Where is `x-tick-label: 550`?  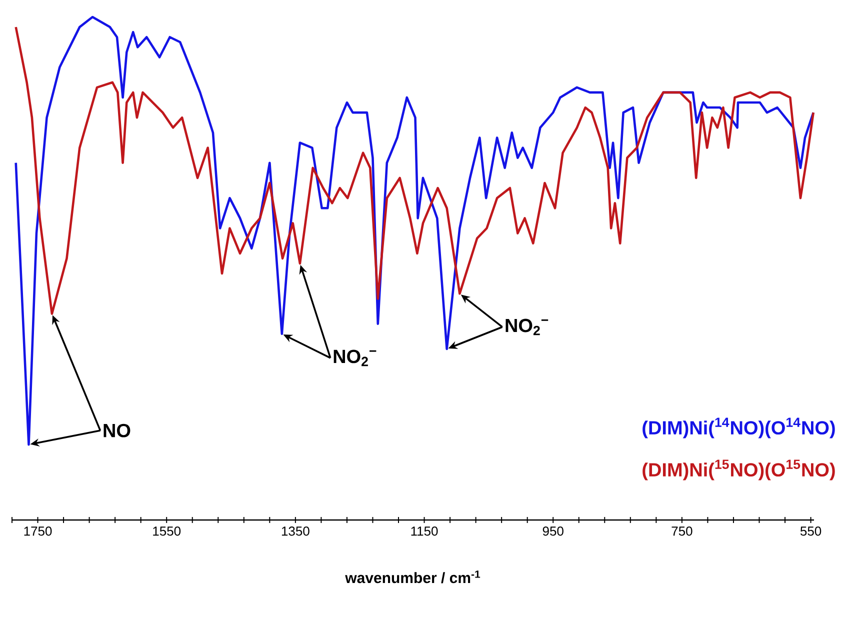
x-tick-label: 550 is located at coordinates (811, 531).